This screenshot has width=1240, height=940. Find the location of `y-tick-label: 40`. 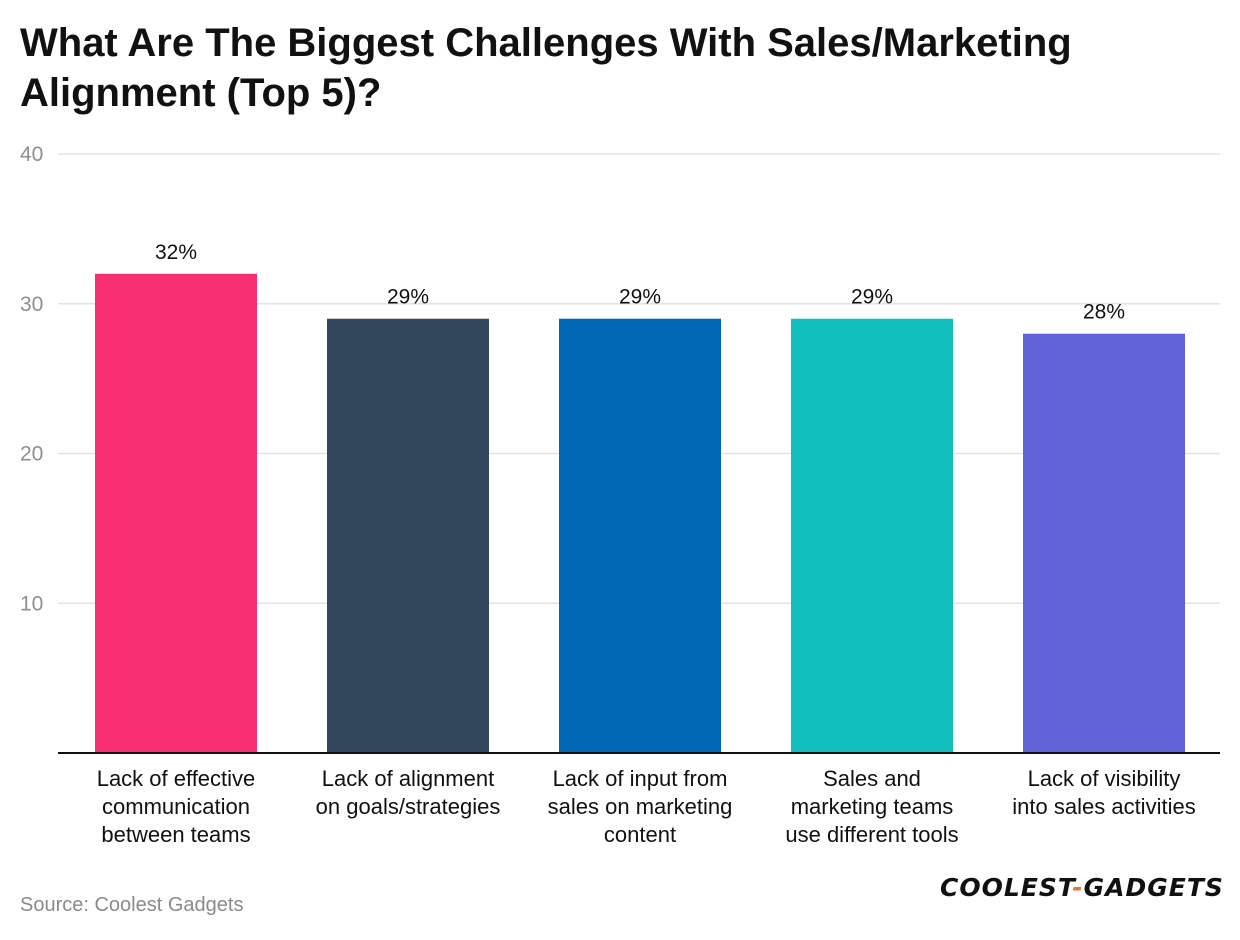

y-tick-label: 40 is located at coordinates (31, 154).